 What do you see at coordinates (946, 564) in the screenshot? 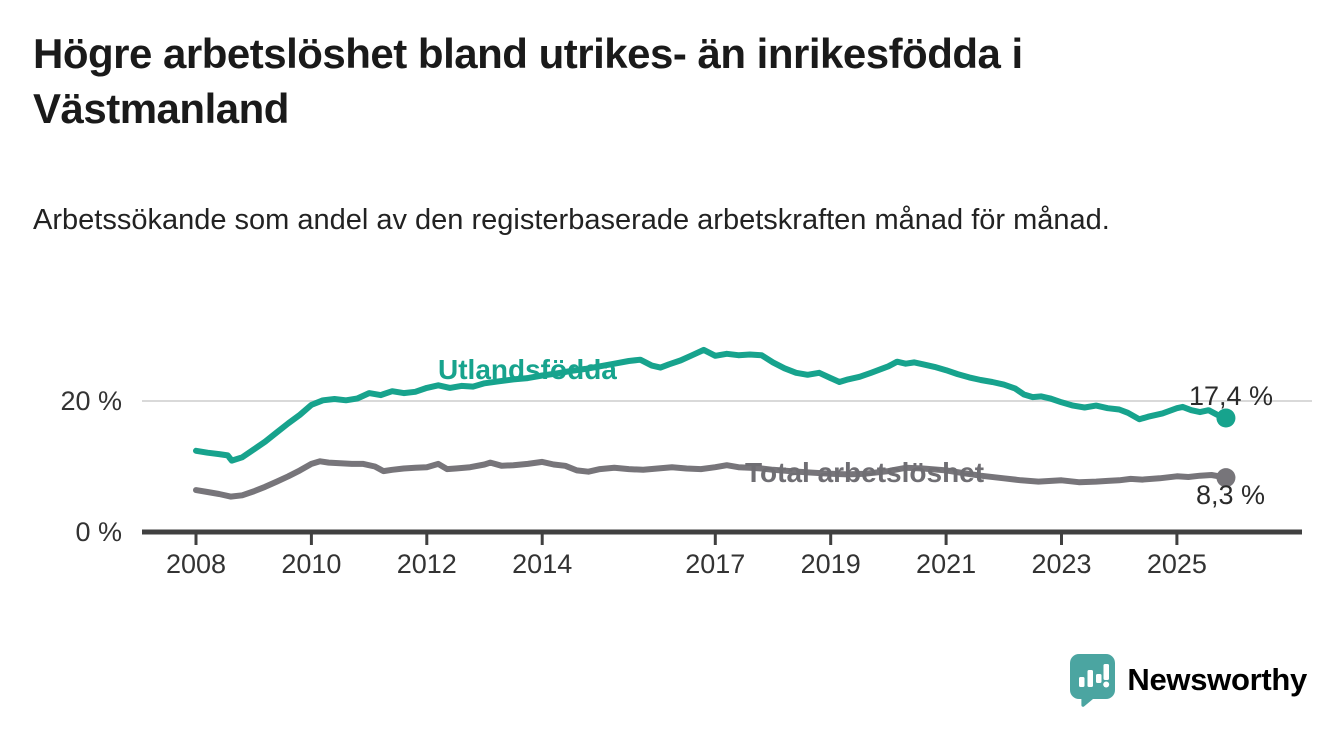
I see `x-tick-label-2021: 2021` at bounding box center [946, 564].